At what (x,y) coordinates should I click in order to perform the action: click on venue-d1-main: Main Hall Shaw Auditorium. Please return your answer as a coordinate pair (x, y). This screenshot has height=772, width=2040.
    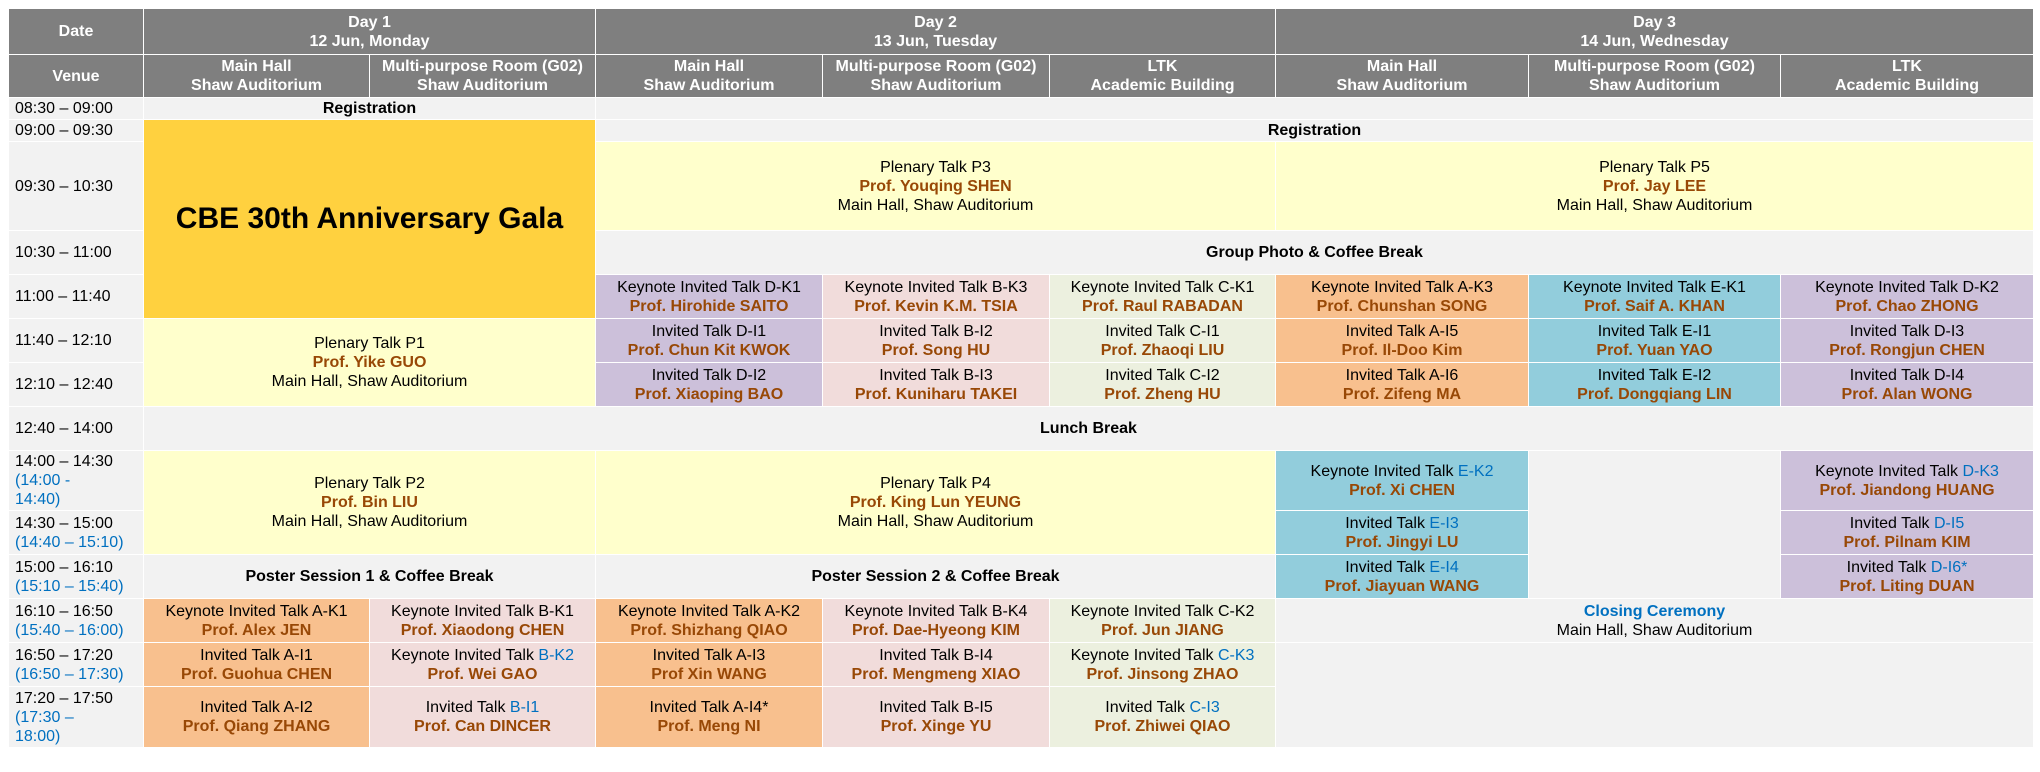
    Looking at the image, I should click on (257, 76).